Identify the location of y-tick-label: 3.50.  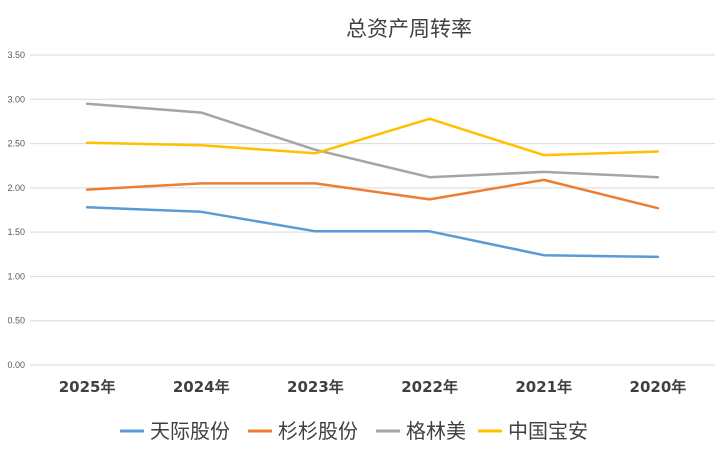
(16, 55).